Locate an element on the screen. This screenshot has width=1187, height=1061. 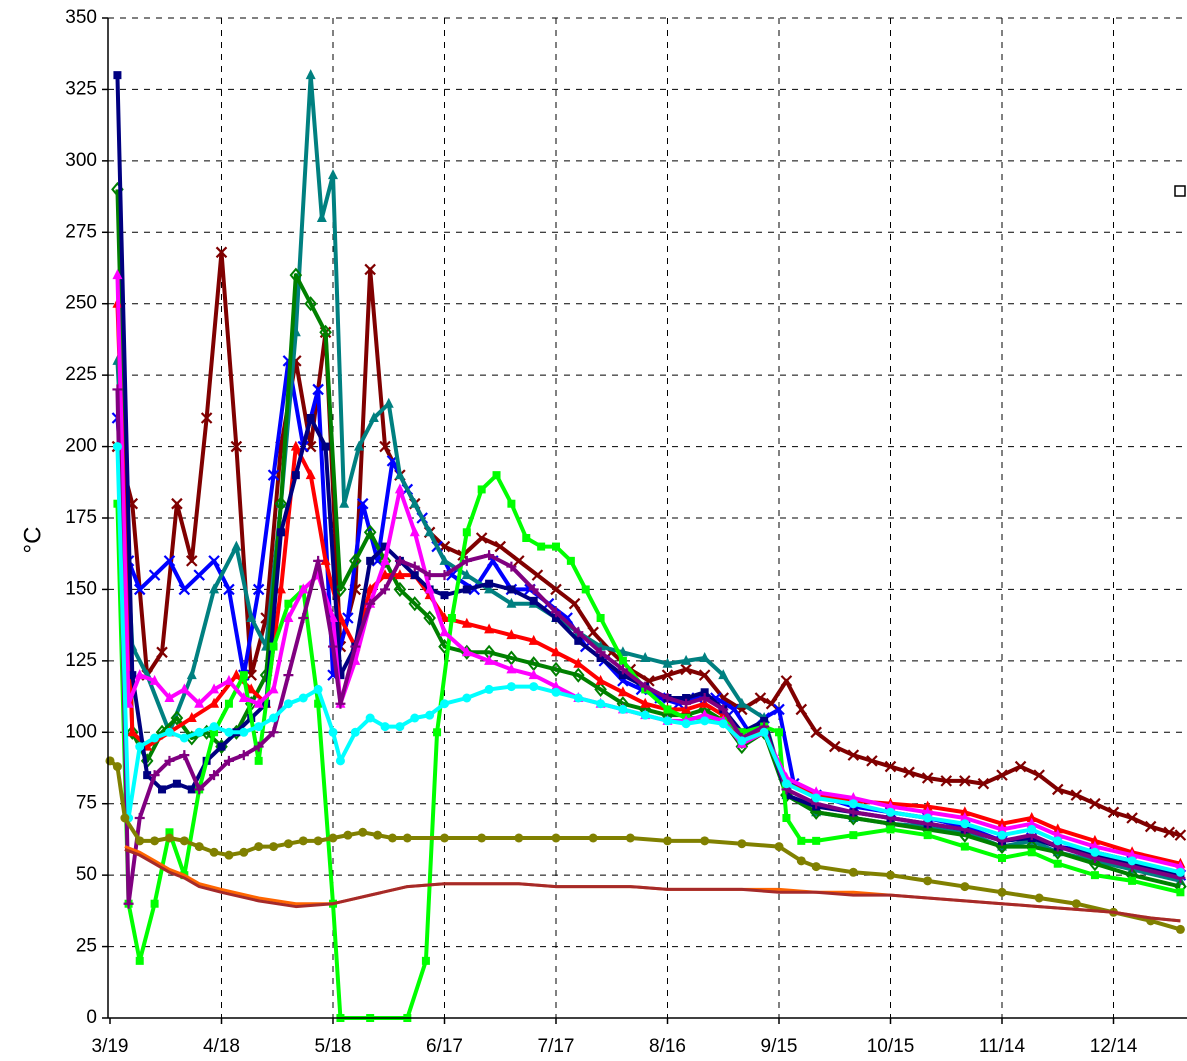
x-tick-label: 4/18 is located at coordinates (221, 1046).